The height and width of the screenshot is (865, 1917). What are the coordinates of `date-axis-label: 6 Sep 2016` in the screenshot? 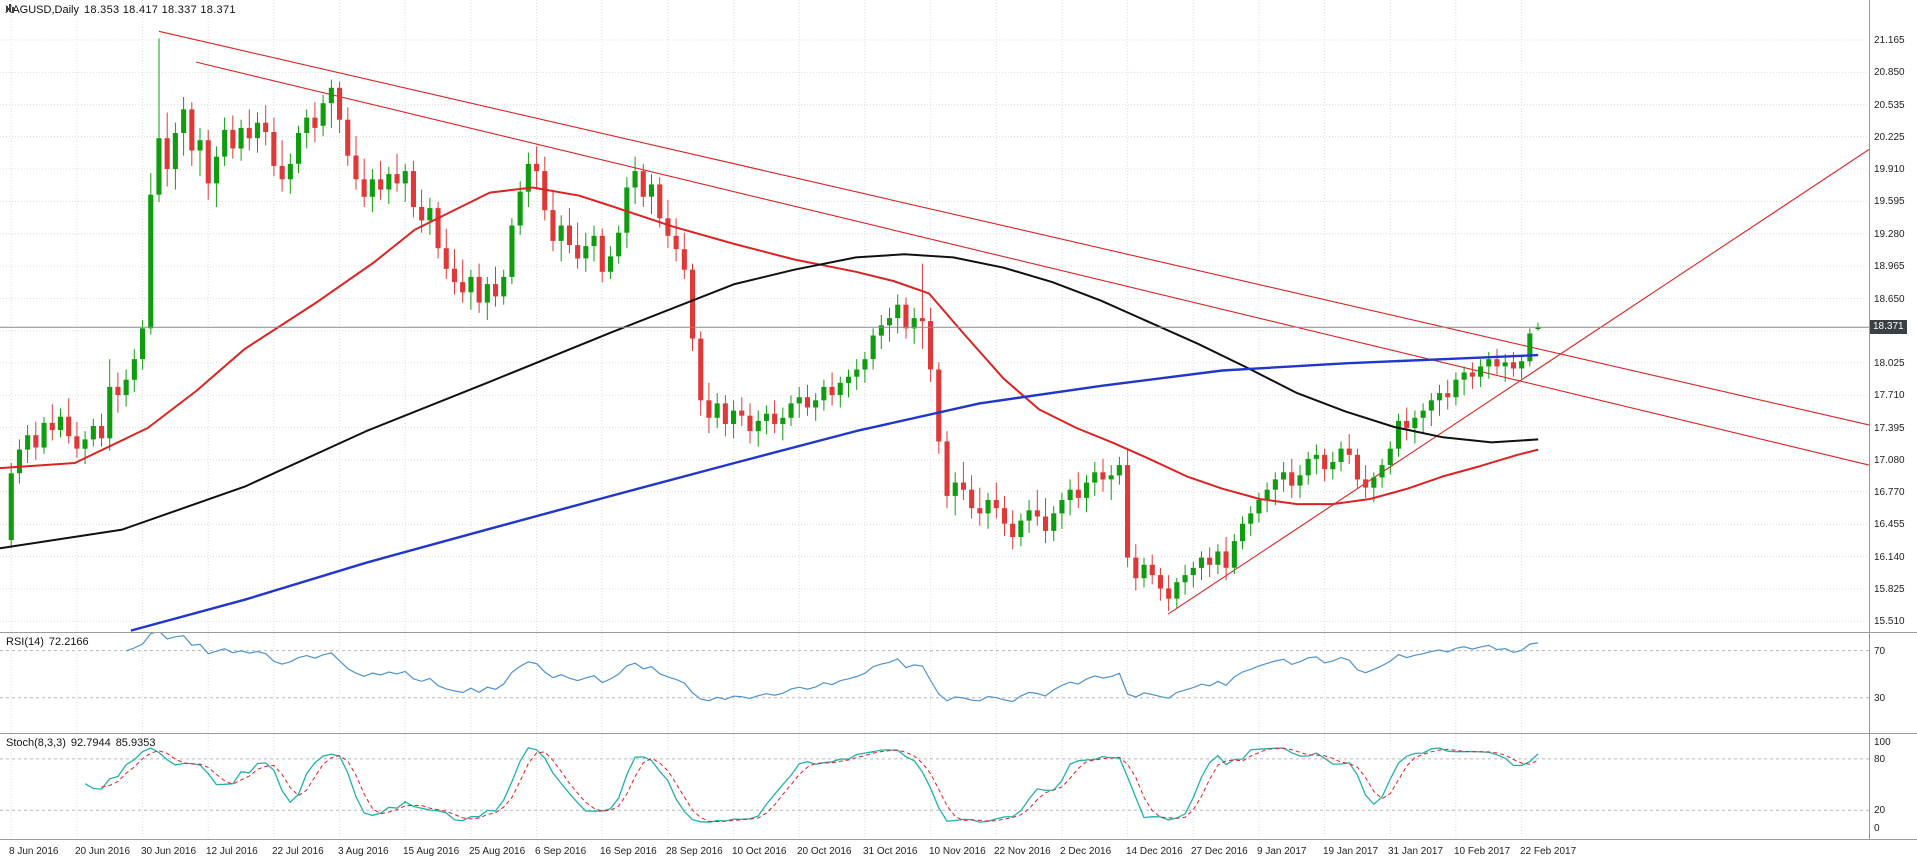 It's located at (561, 851).